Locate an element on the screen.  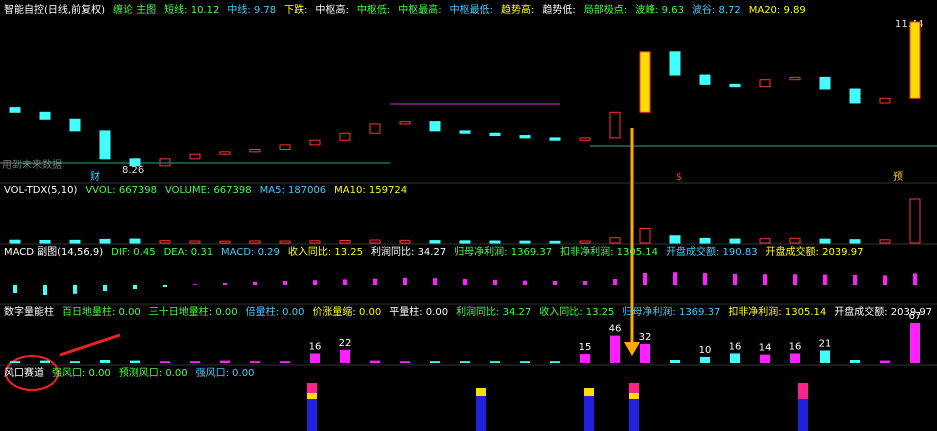
signal-label: 15 is located at coordinates (585, 347).